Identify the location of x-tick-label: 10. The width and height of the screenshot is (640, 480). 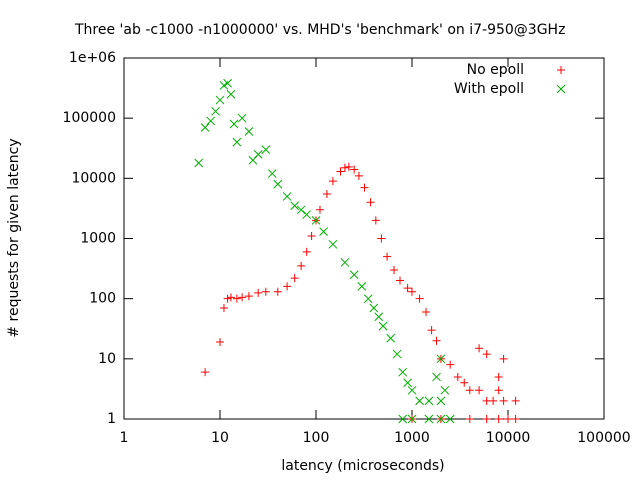
(220, 438).